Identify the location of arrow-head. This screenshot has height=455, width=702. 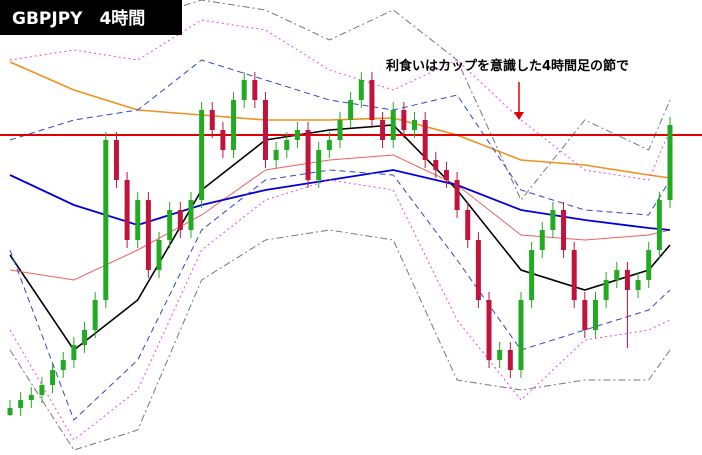
(519, 116).